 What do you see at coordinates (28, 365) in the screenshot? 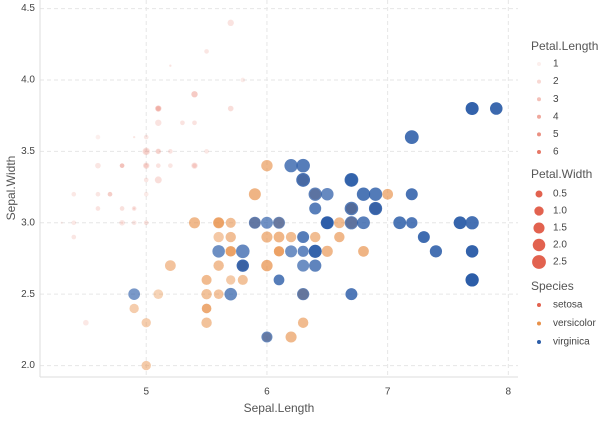
I see `y-tick-label: 2.0` at bounding box center [28, 365].